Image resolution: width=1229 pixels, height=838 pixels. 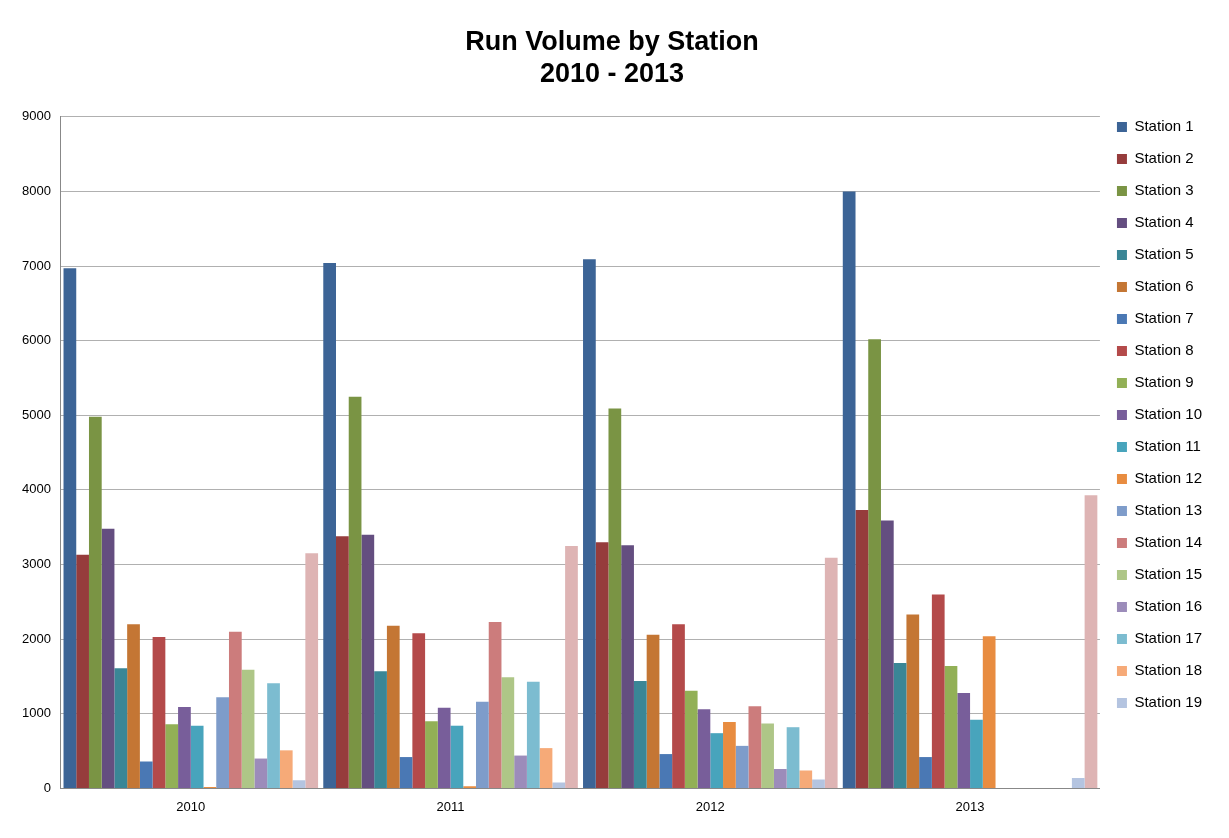 I want to click on legend-label: Station 8, so click(x=1164, y=350).